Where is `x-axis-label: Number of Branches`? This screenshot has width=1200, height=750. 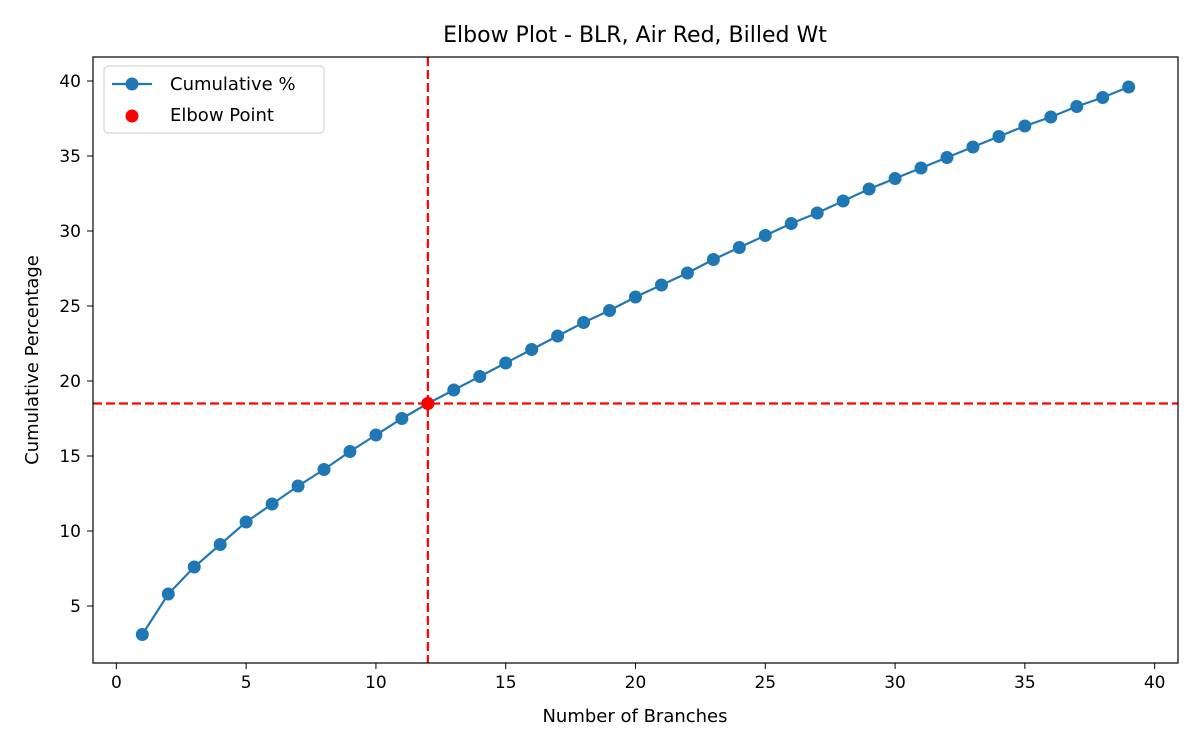
x-axis-label: Number of Branches is located at coordinates (634, 716).